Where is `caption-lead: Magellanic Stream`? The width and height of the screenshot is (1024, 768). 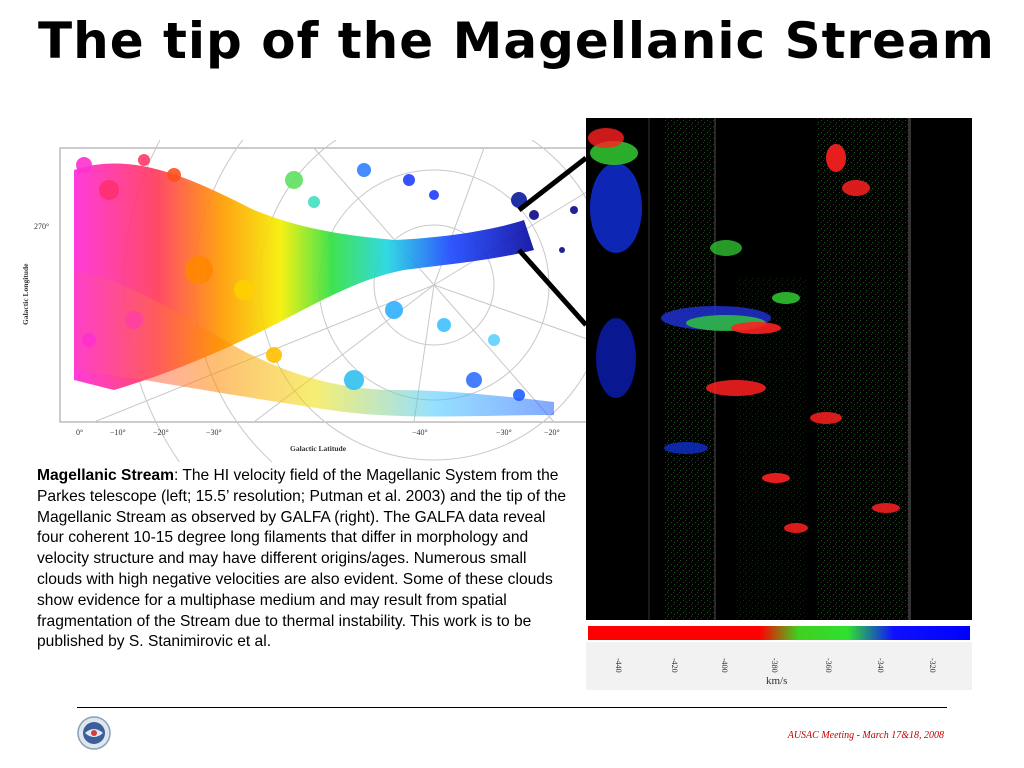 caption-lead: Magellanic Stream is located at coordinates (105, 475).